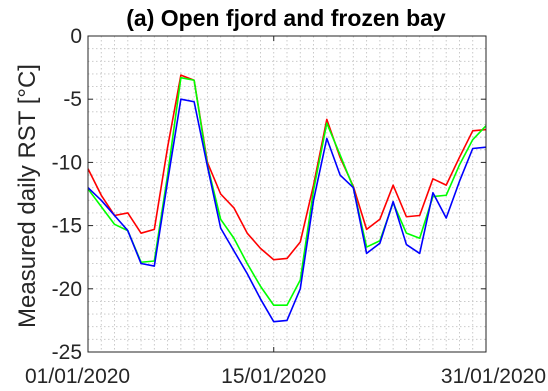  I want to click on y-tick-label: -10, so click(67, 162).